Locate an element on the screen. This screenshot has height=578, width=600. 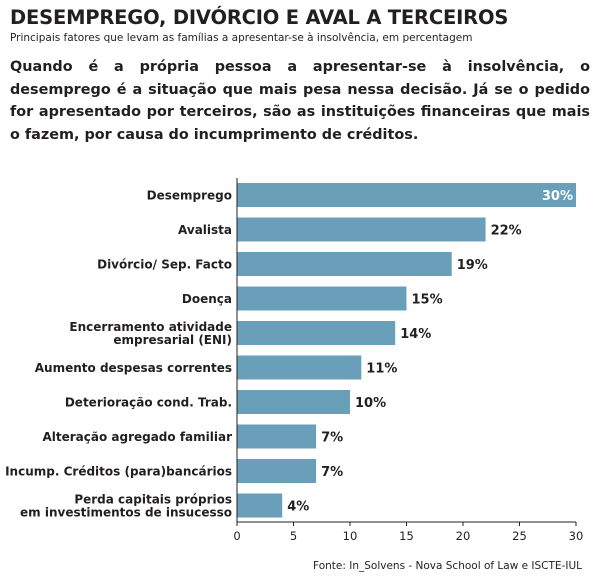
x-tick-label: 15 is located at coordinates (406, 536).